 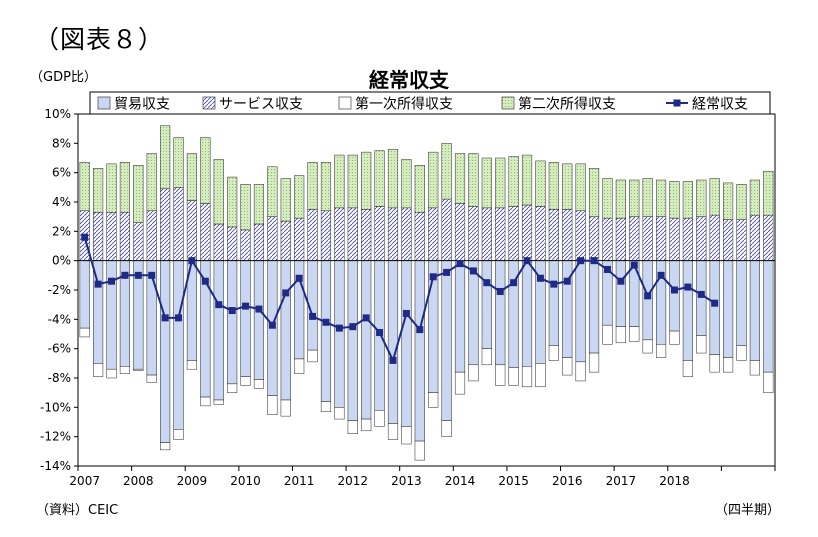 I want to click on source-label: （資料）CEIC, so click(x=77, y=510).